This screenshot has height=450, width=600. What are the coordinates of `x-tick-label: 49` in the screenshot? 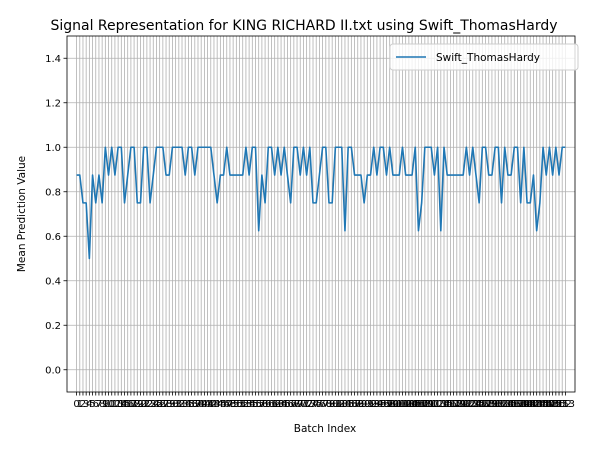 It's located at (233, 404).